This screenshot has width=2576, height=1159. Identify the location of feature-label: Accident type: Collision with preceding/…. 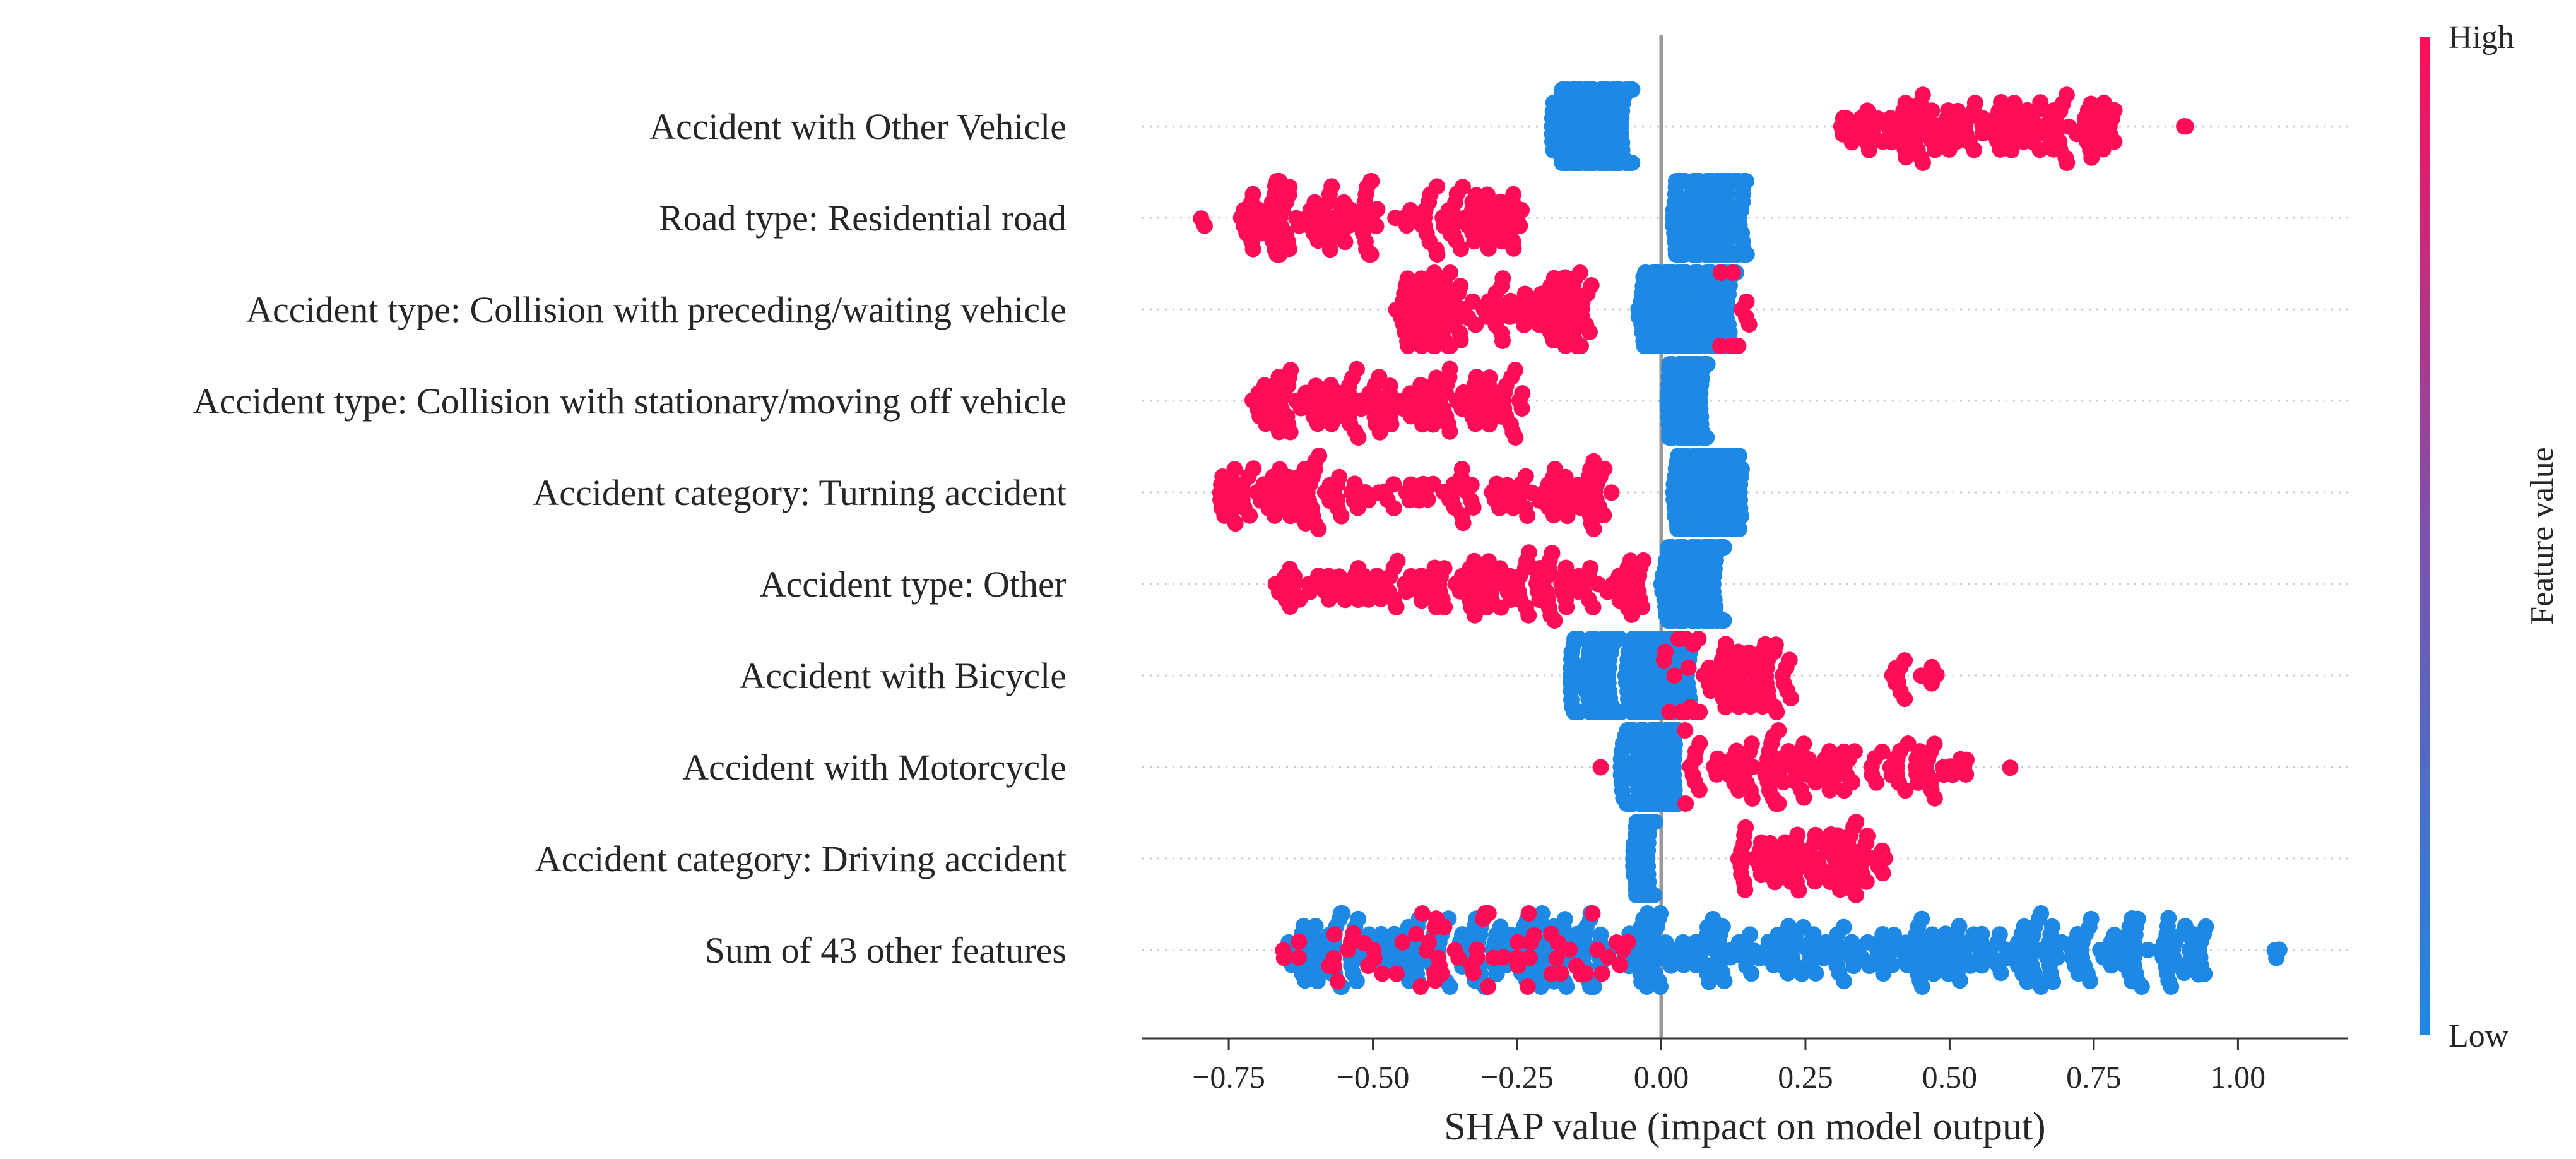
(656, 310).